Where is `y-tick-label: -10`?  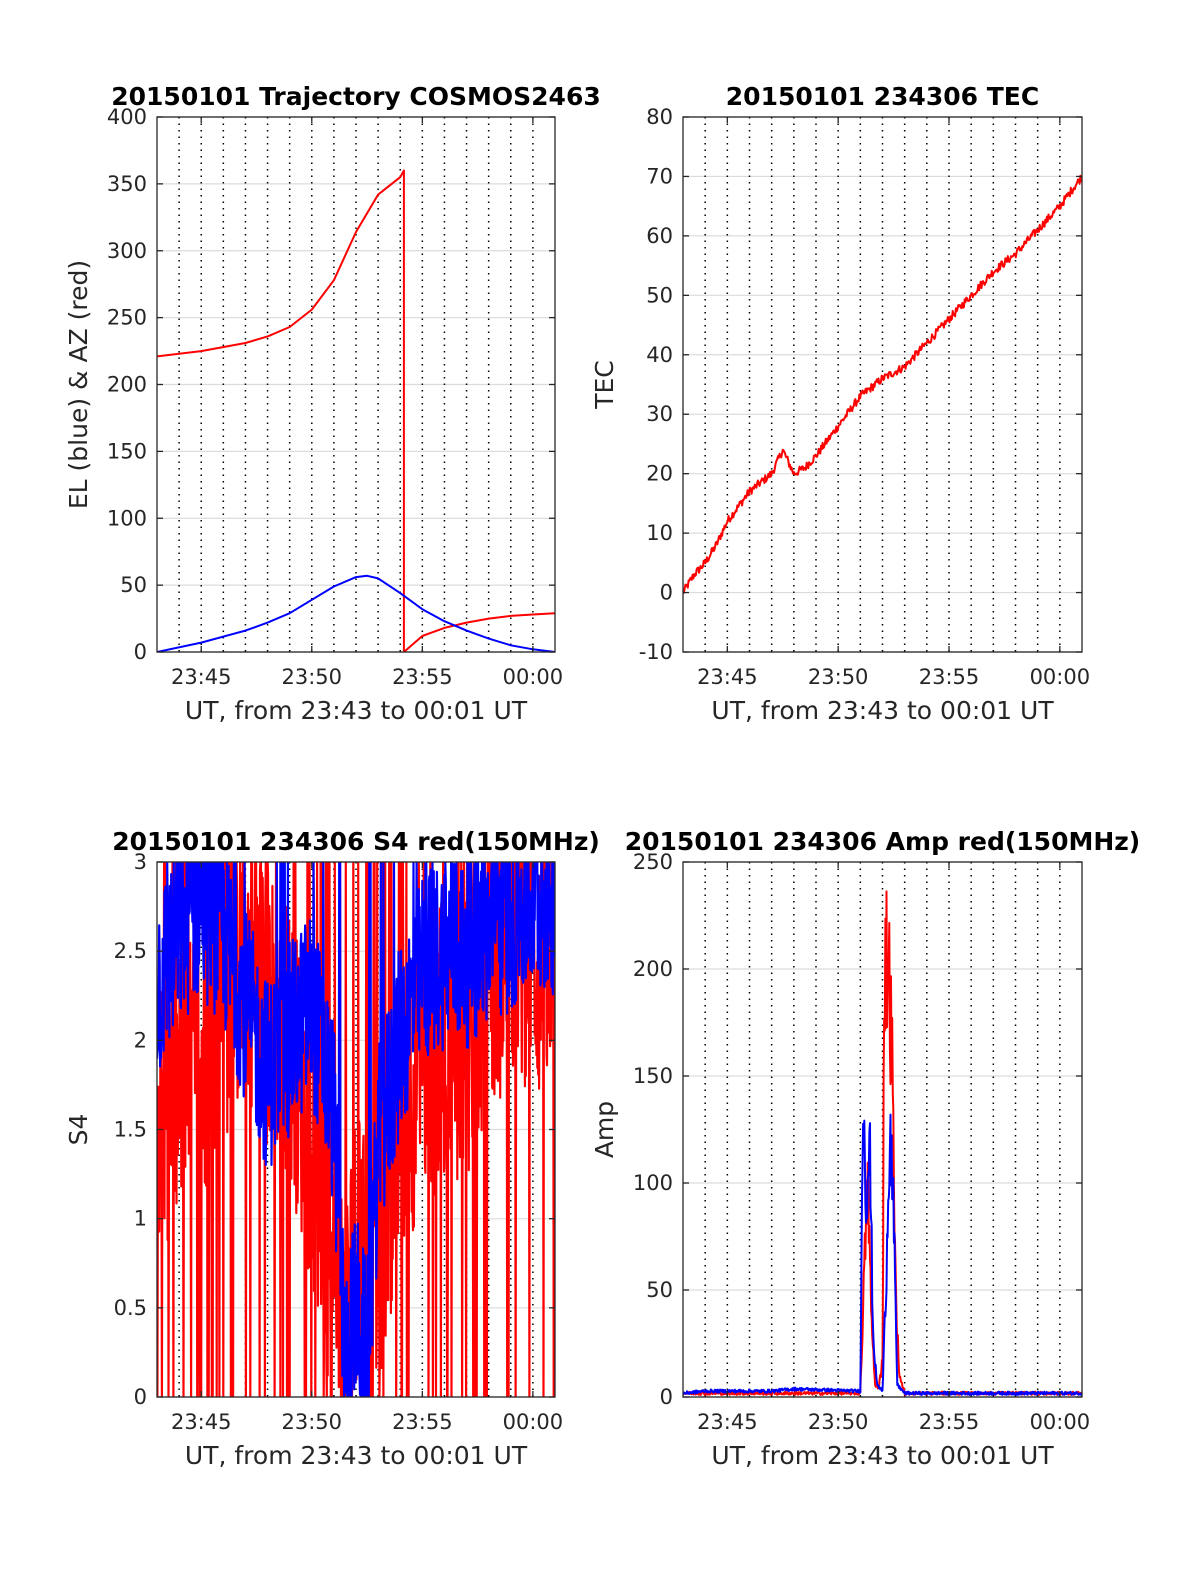
y-tick-label: -10 is located at coordinates (656, 652).